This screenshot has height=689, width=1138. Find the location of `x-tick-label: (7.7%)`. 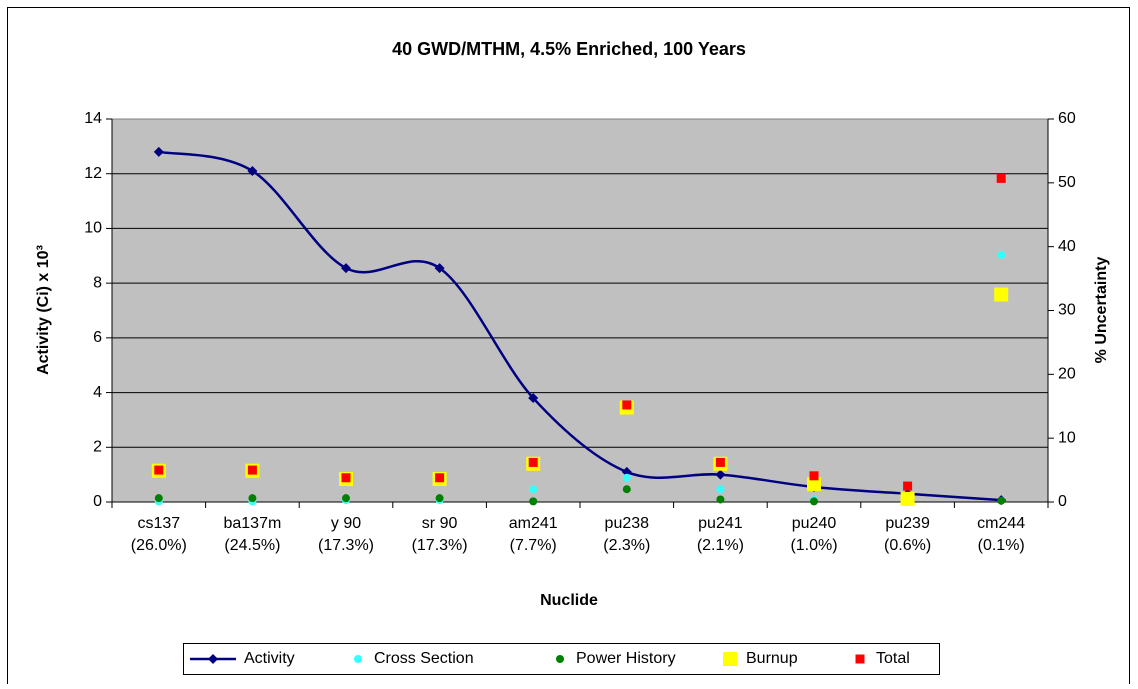

x-tick-label: (7.7%) is located at coordinates (533, 545).